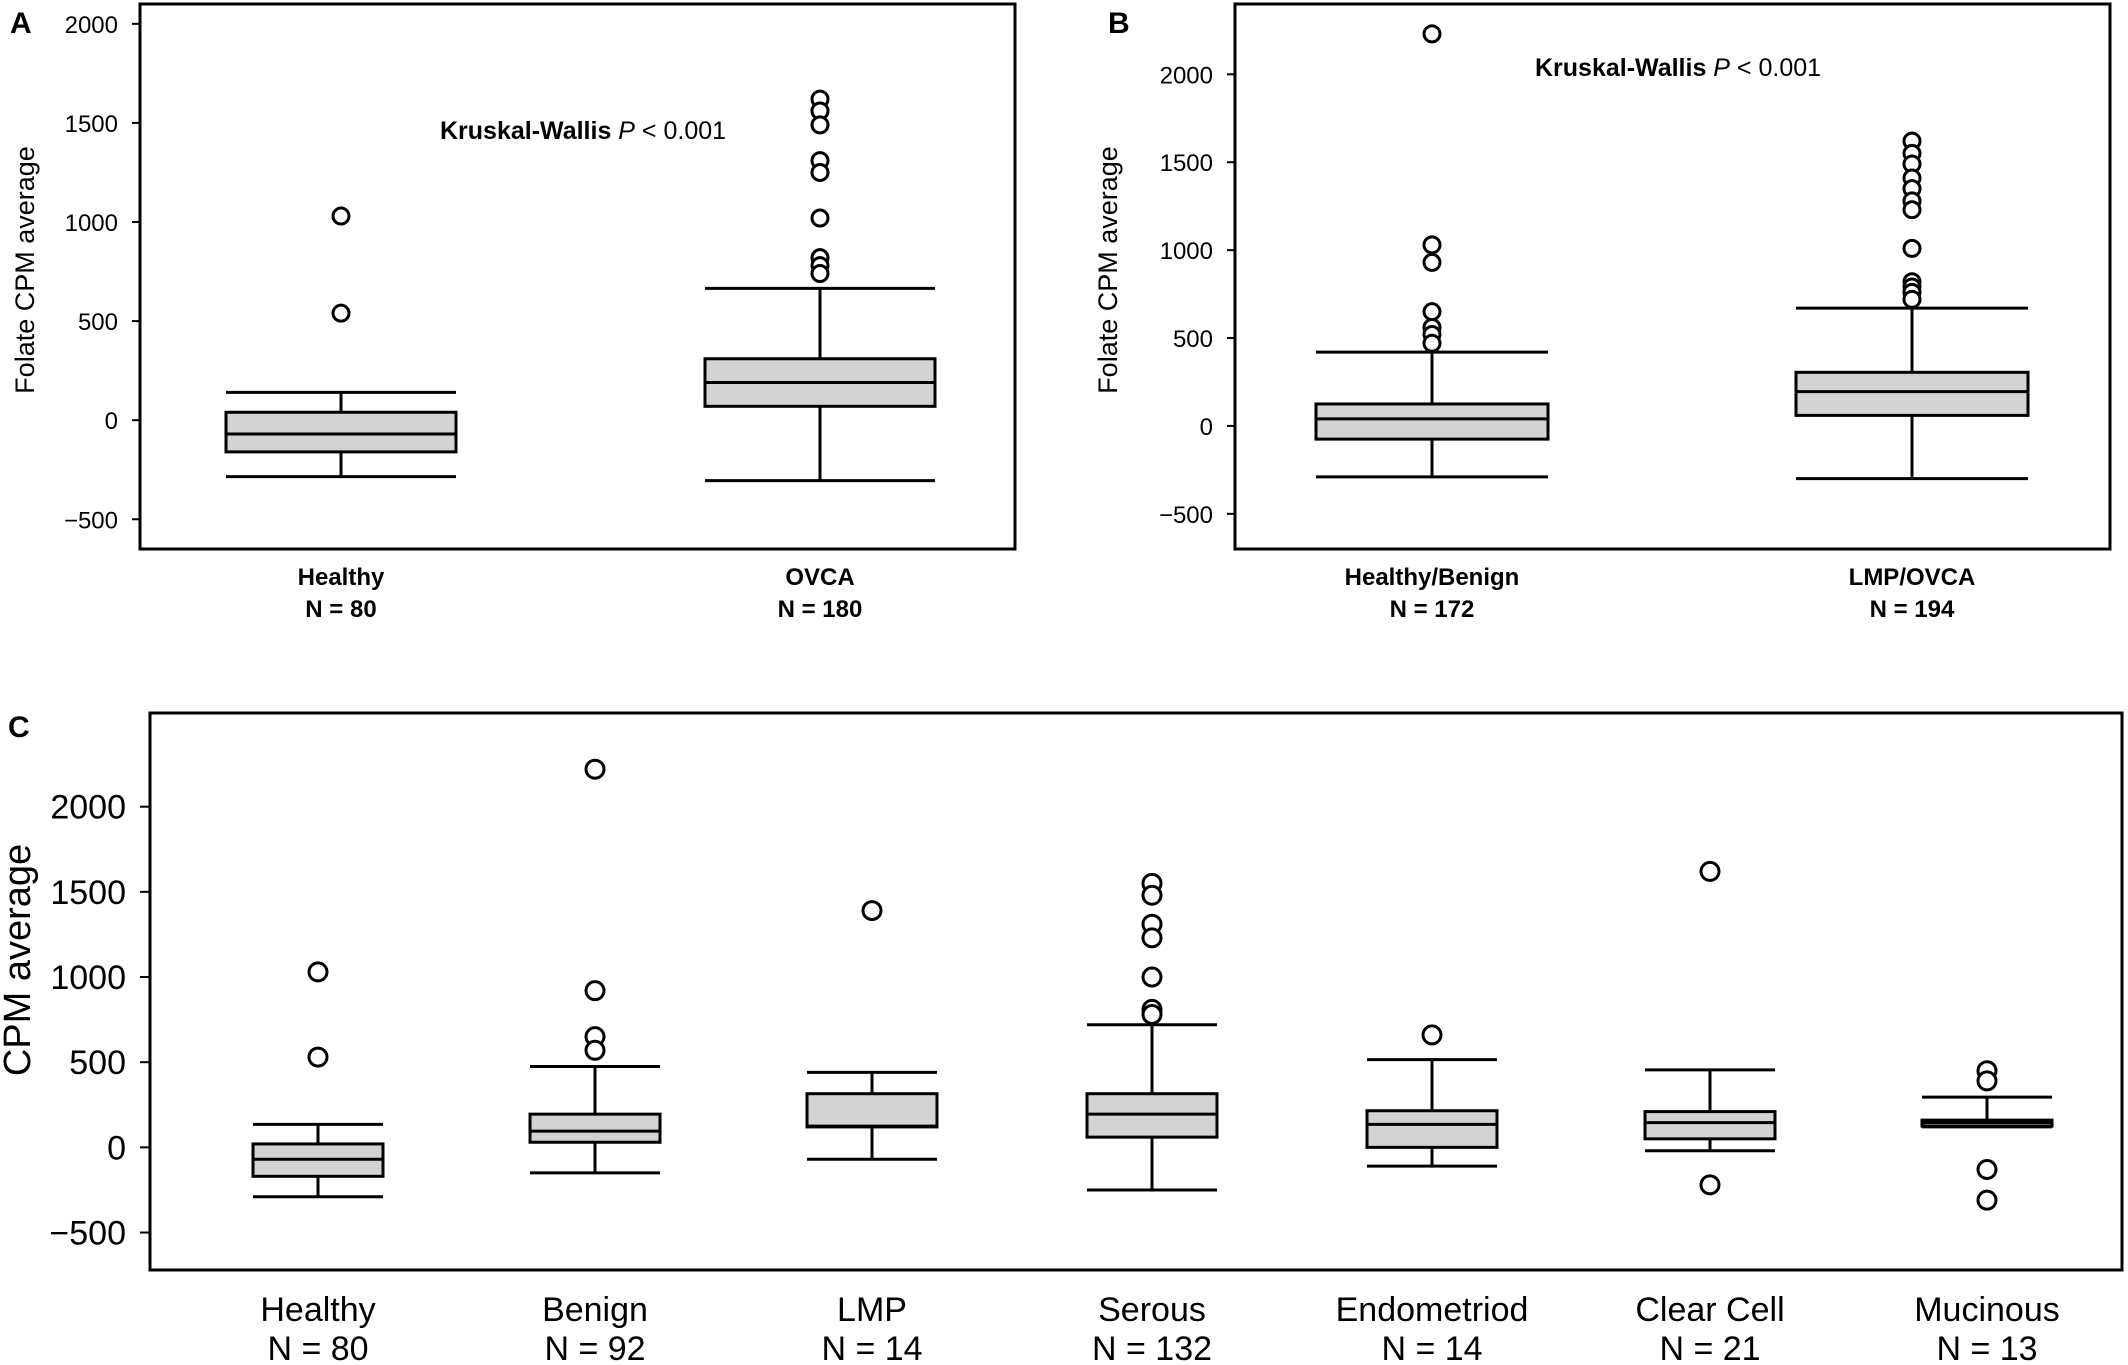  Describe the element at coordinates (872, 1310) in the screenshot. I see `panel-c-category-label-lmp: LMP` at that location.